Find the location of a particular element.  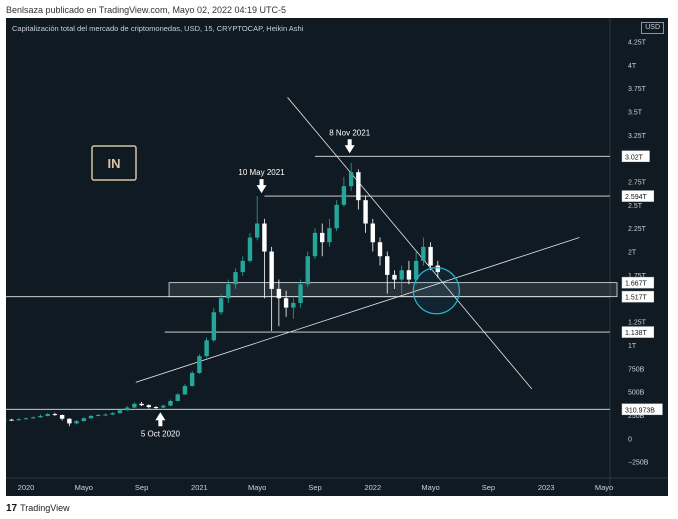

y-tick-label: 2T is located at coordinates (632, 253).